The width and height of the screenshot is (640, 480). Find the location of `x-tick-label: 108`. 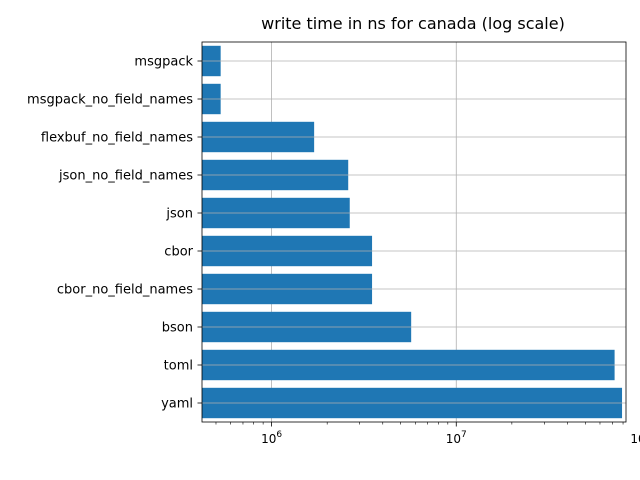

x-tick-label: 108 is located at coordinates (635, 438).